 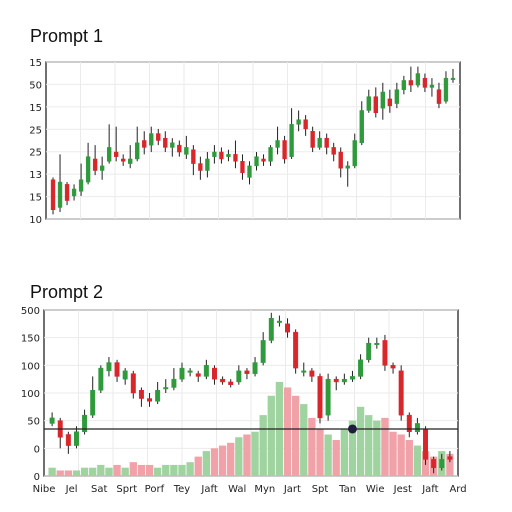 I want to click on x-tick-label: Wal, so click(x=237, y=489).